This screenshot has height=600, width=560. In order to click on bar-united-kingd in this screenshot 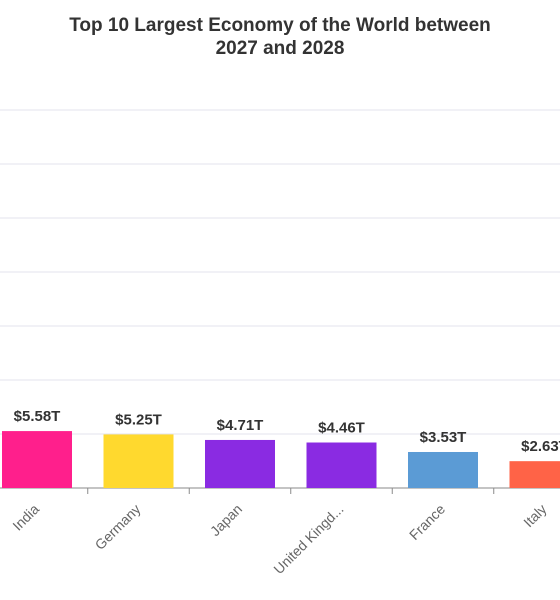, I will do `click(341, 465)`.